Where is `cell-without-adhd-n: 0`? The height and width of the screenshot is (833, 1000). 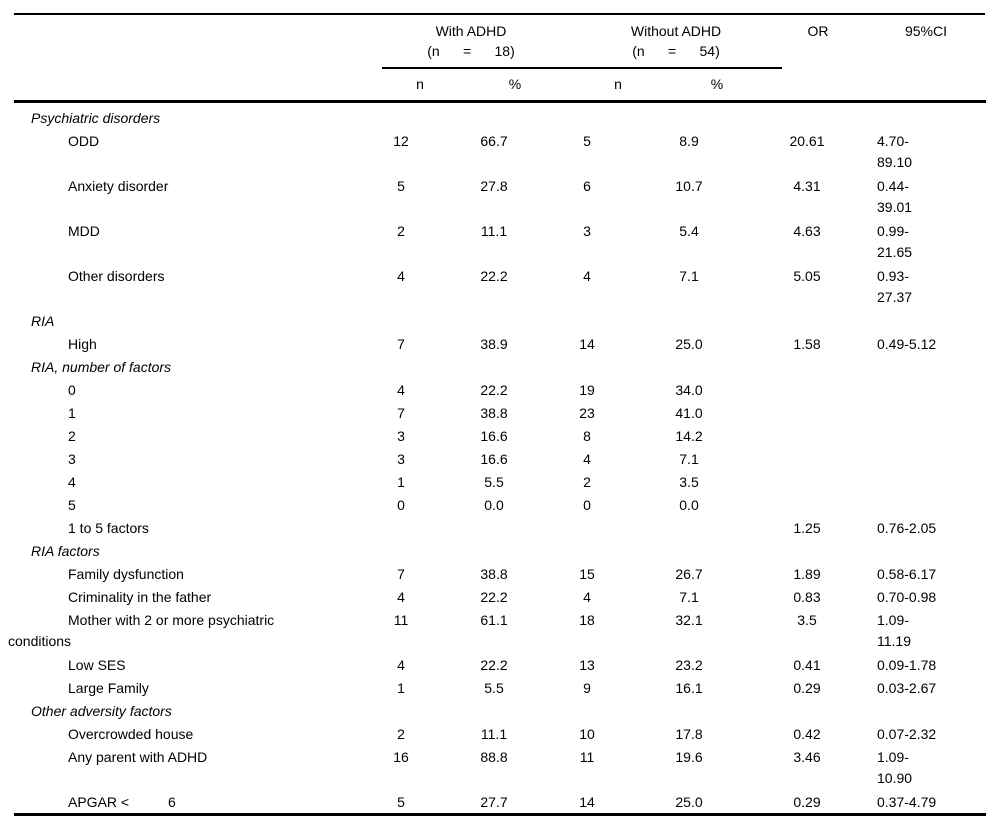 cell-without-adhd-n: 0 is located at coordinates (587, 505).